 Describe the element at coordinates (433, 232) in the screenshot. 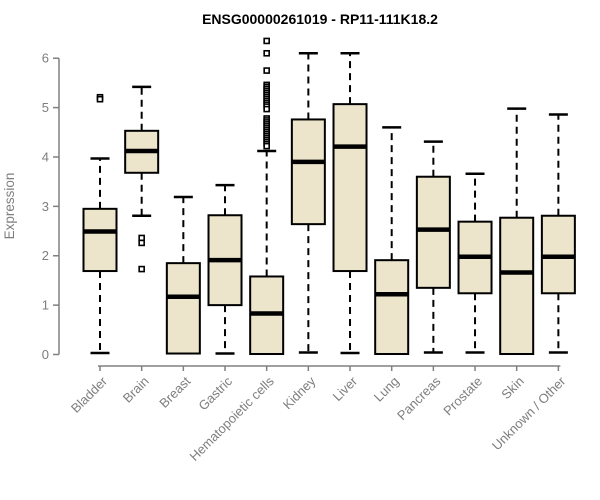

I see `box-pancreas` at that location.